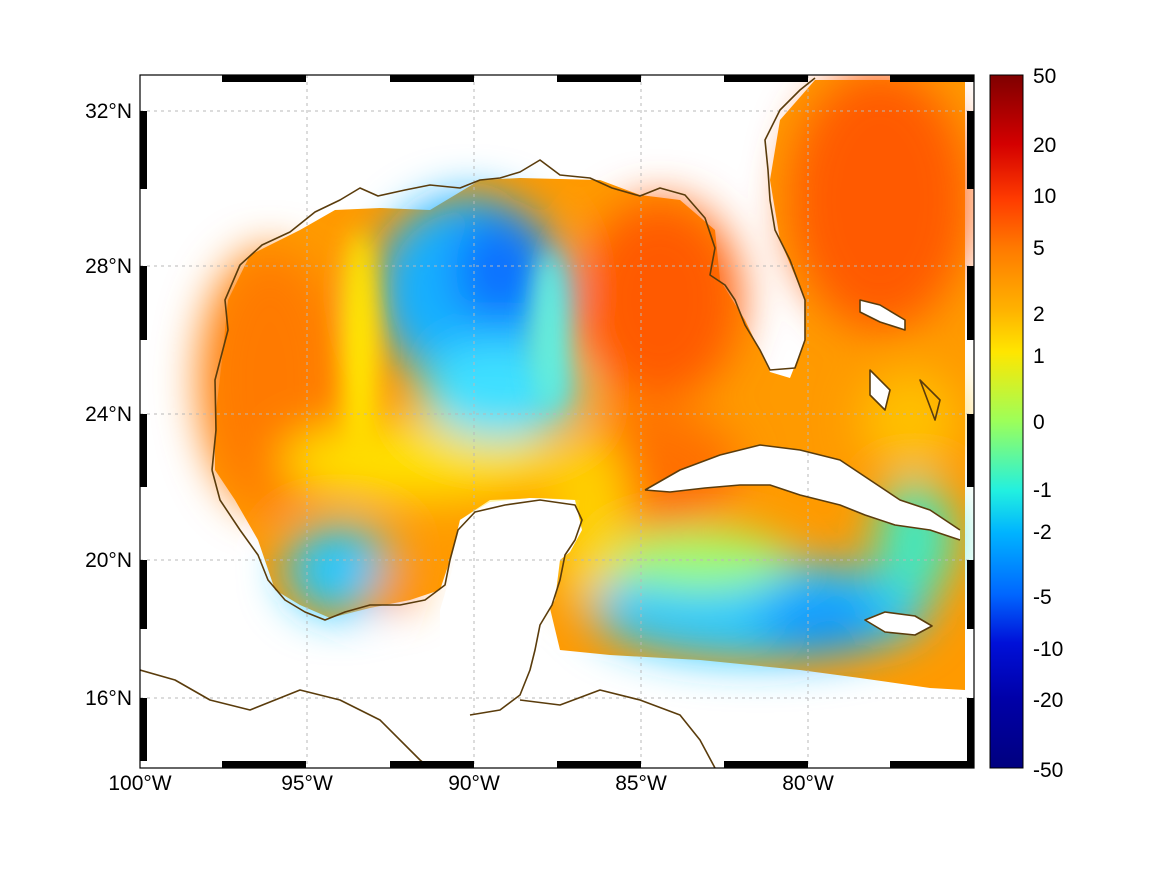  I want to click on lat-tick-label: 28°N, so click(108, 266).